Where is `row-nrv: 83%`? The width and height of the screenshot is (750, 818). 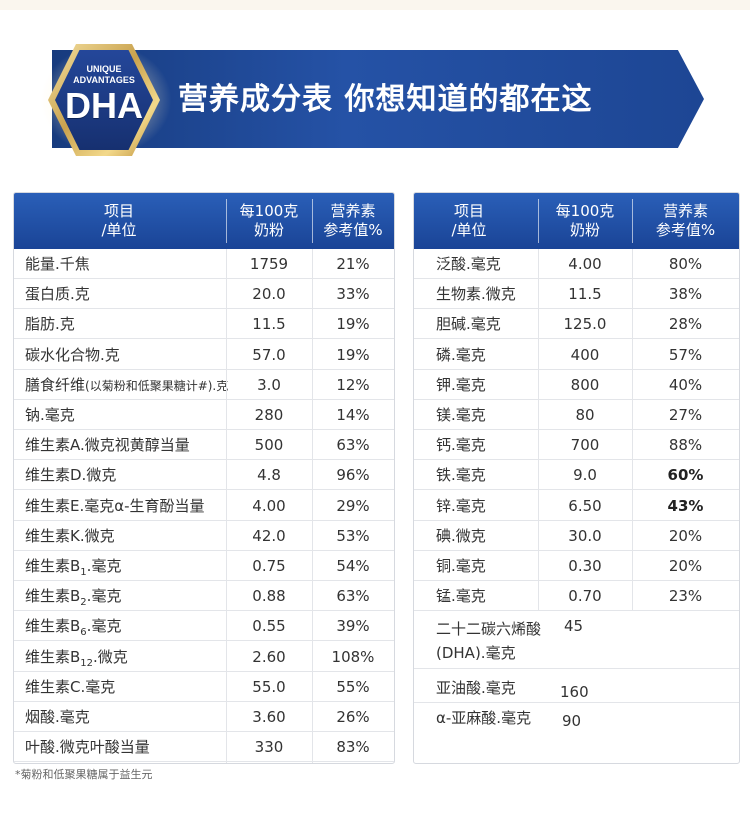
row-nrv: 83% is located at coordinates (353, 747).